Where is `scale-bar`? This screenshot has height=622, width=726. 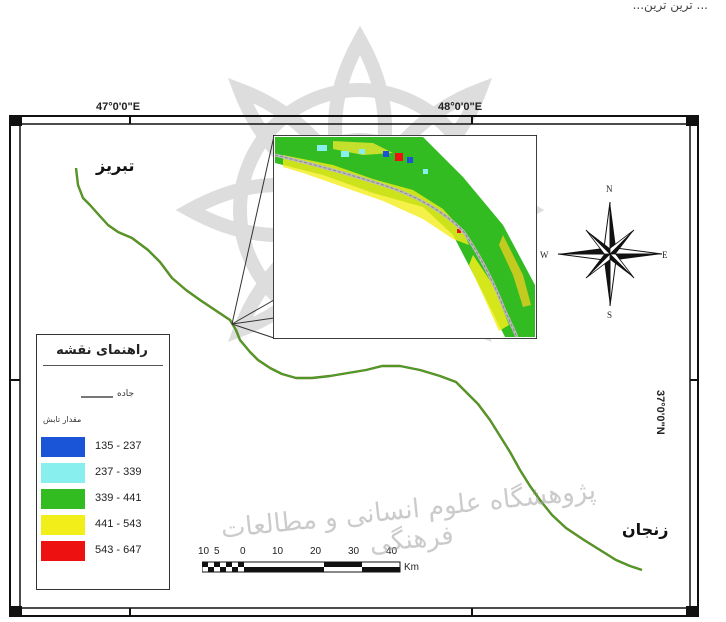
scale-bar is located at coordinates (301, 567).